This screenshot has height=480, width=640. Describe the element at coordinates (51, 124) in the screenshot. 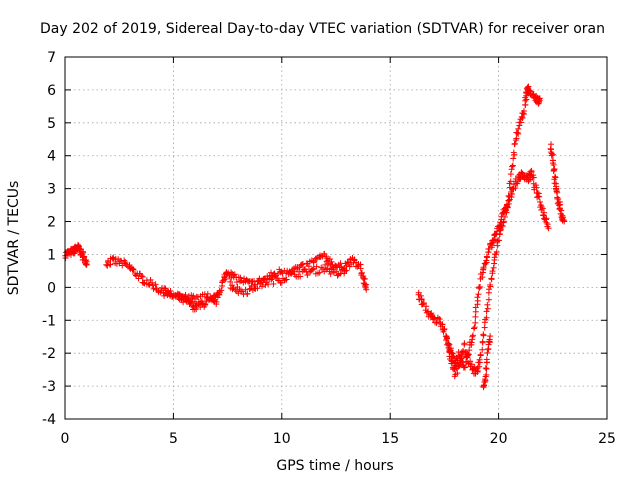

I see `y-tick-label: 5` at that location.